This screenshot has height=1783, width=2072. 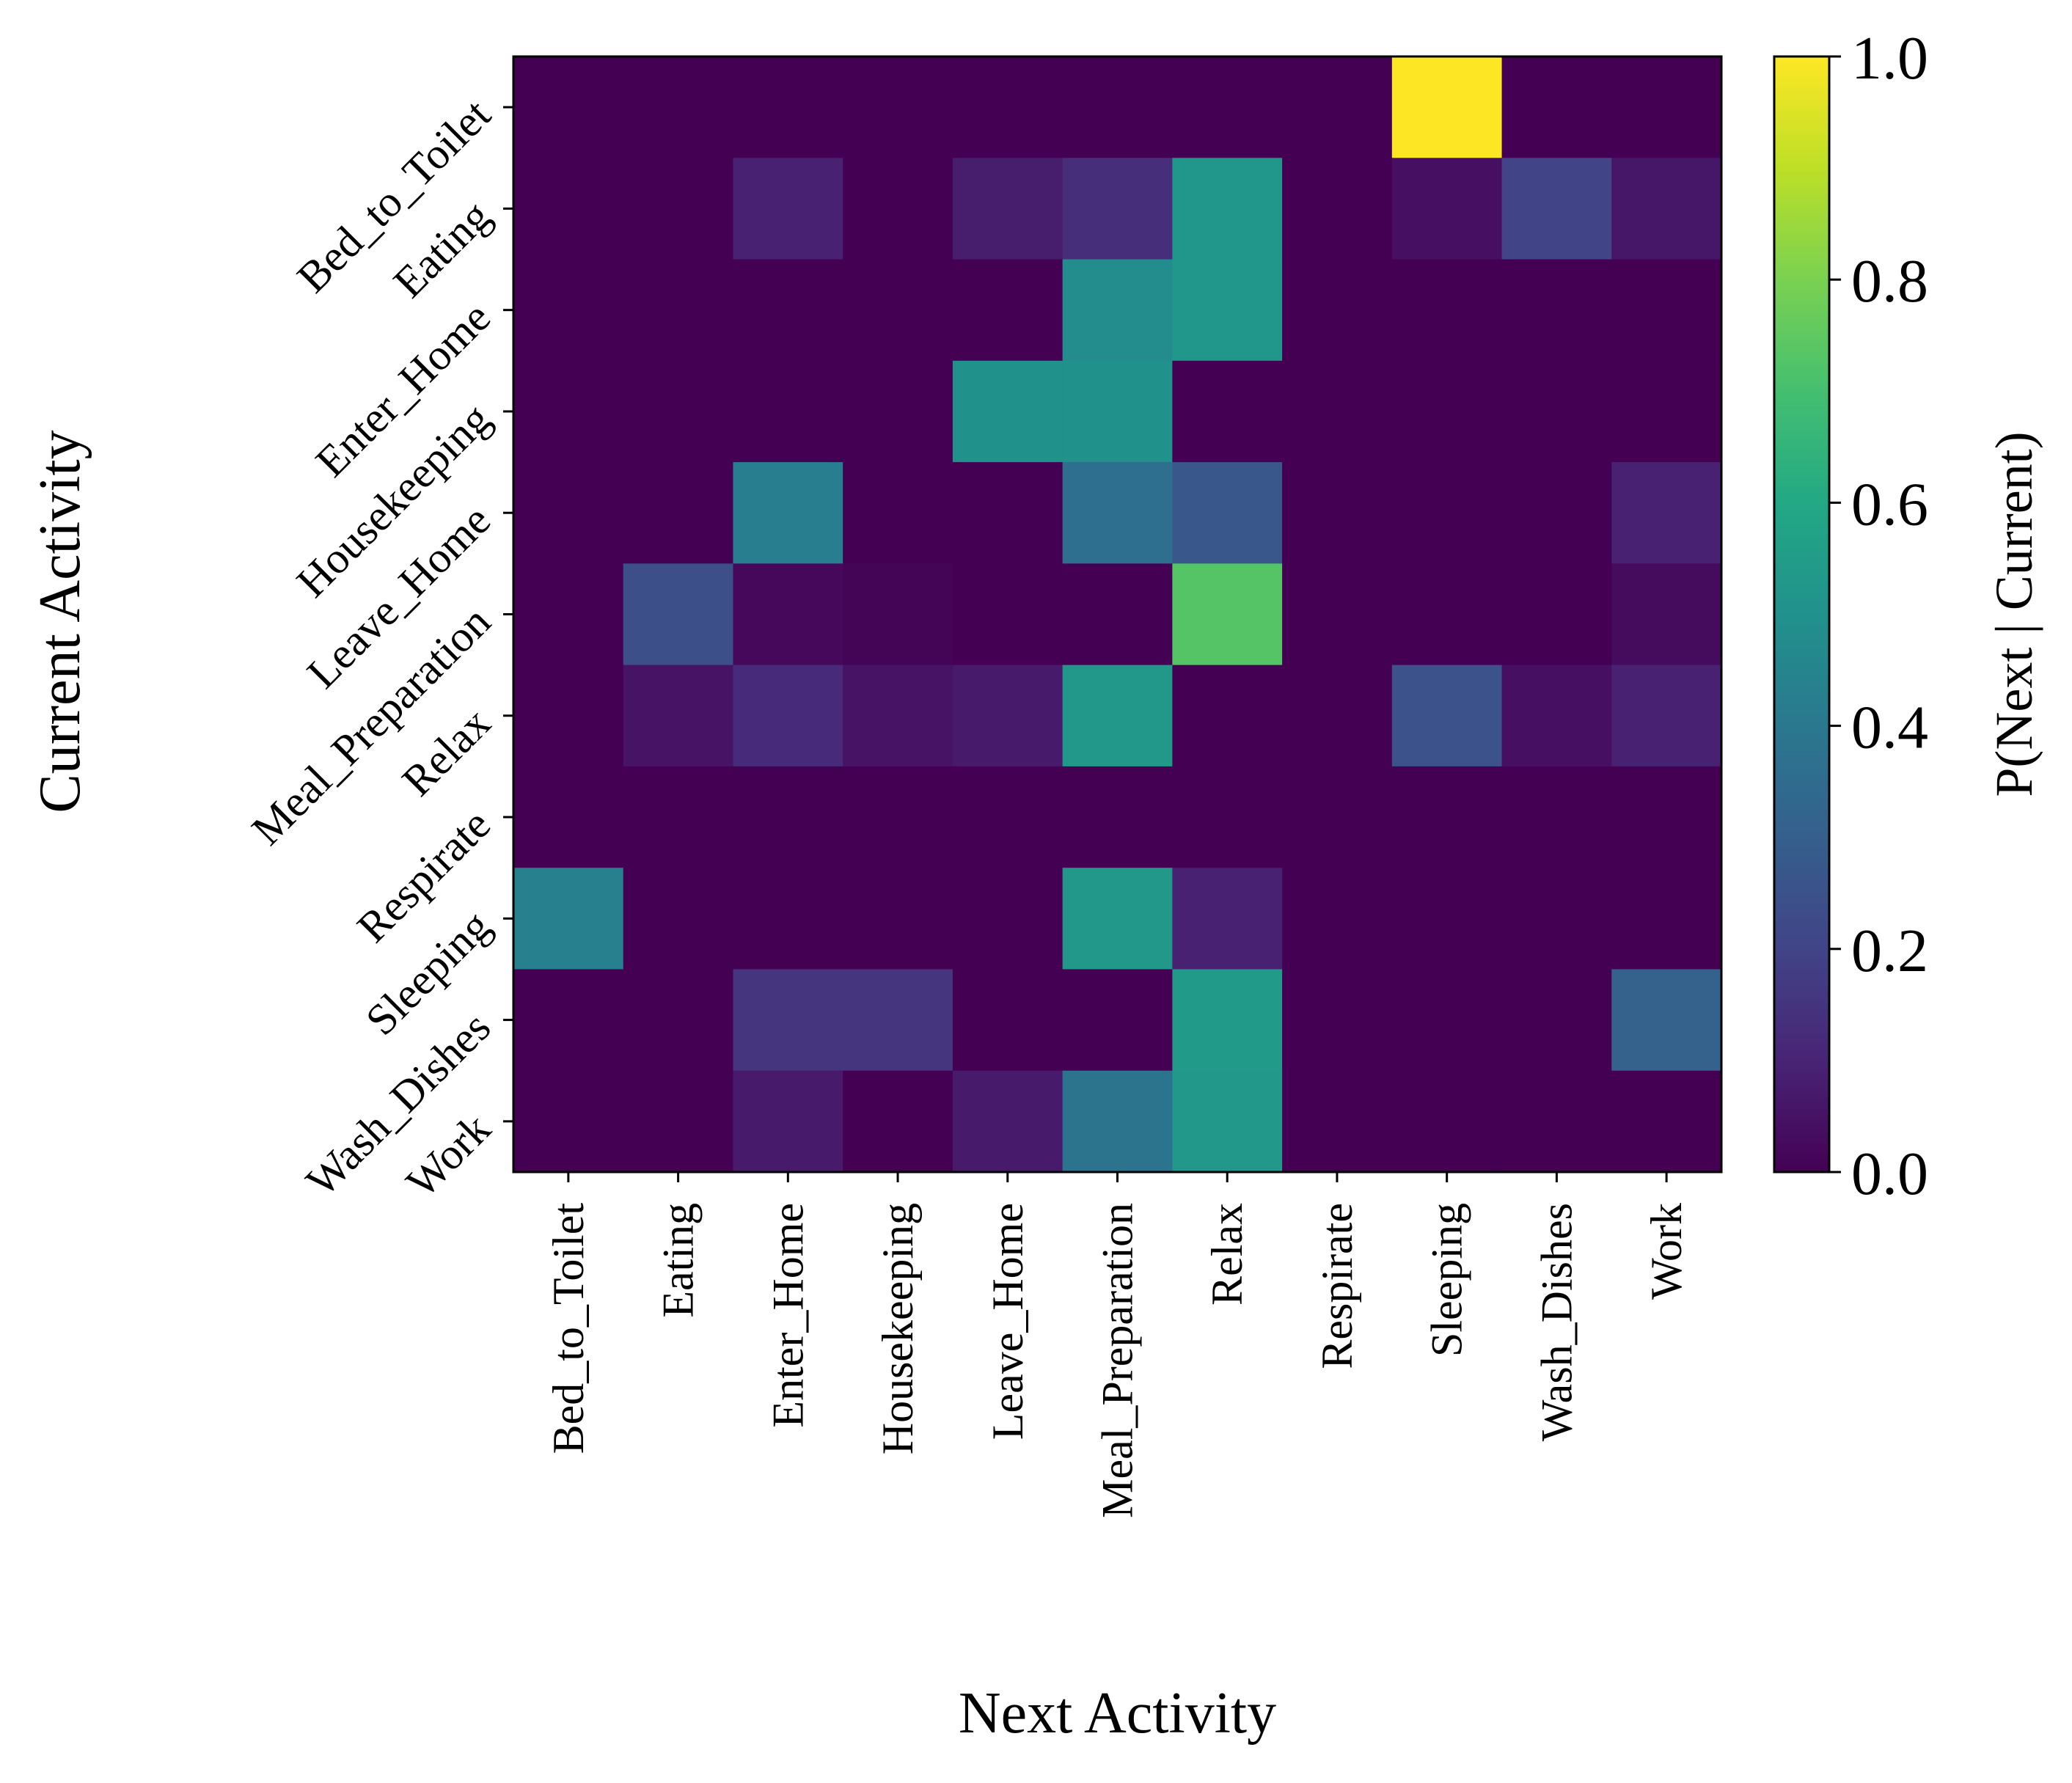 I want to click on colorbar-tick-label: 0.8, so click(x=1889, y=281).